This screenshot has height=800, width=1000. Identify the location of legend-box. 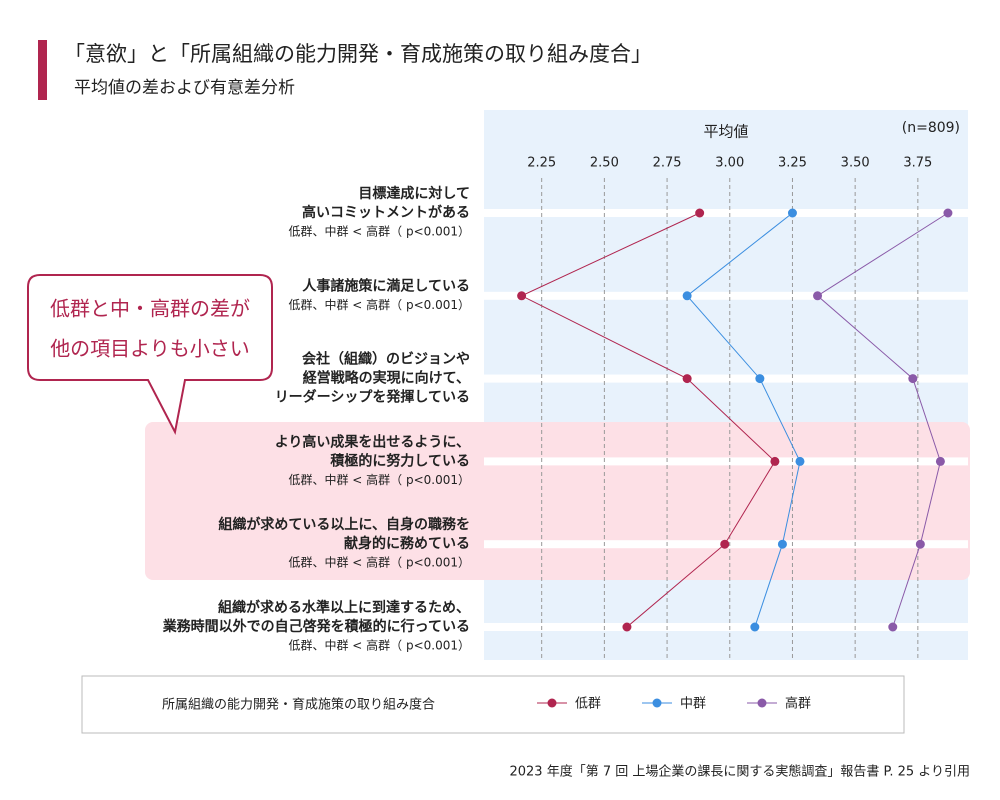
(493, 704).